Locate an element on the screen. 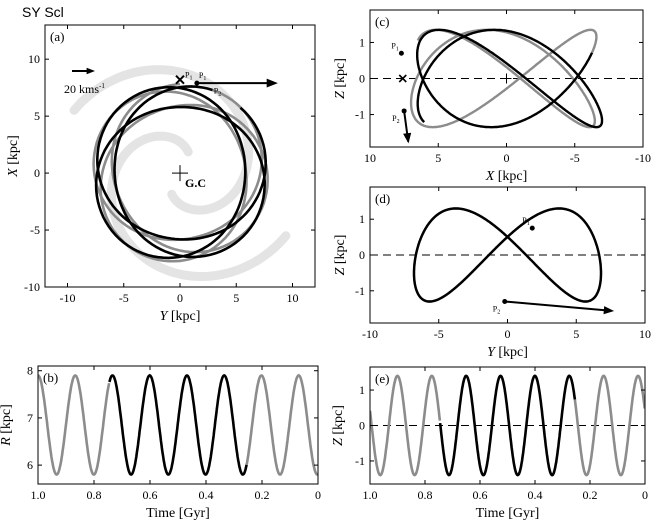 Image resolution: width=654 pixels, height=525 pixels. x-axis-var: X is located at coordinates (490, 176).